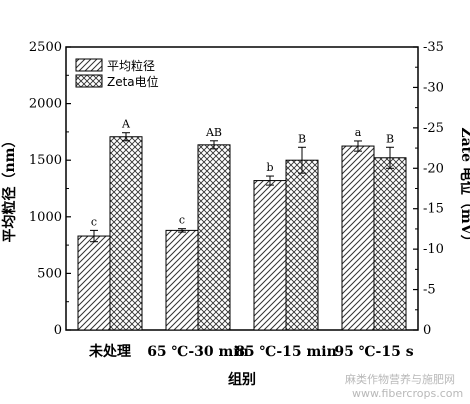 The image size is (470, 404). What do you see at coordinates (433, 47) in the screenshot?
I see `right-tick-label: -35` at bounding box center [433, 47].